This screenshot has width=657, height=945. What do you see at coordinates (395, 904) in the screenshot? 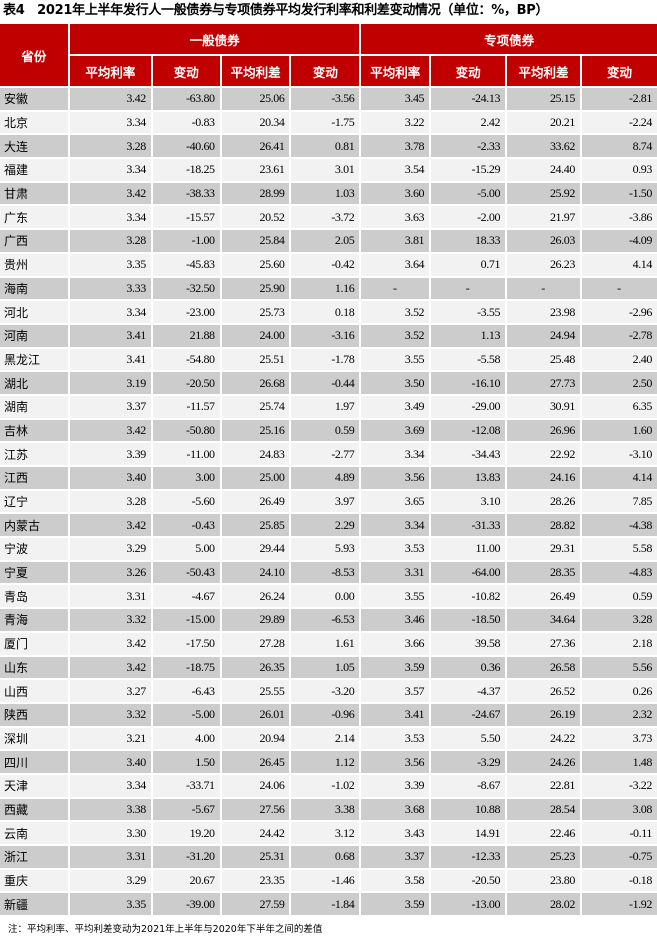
I see `value-cell: 3.59` at bounding box center [395, 904].